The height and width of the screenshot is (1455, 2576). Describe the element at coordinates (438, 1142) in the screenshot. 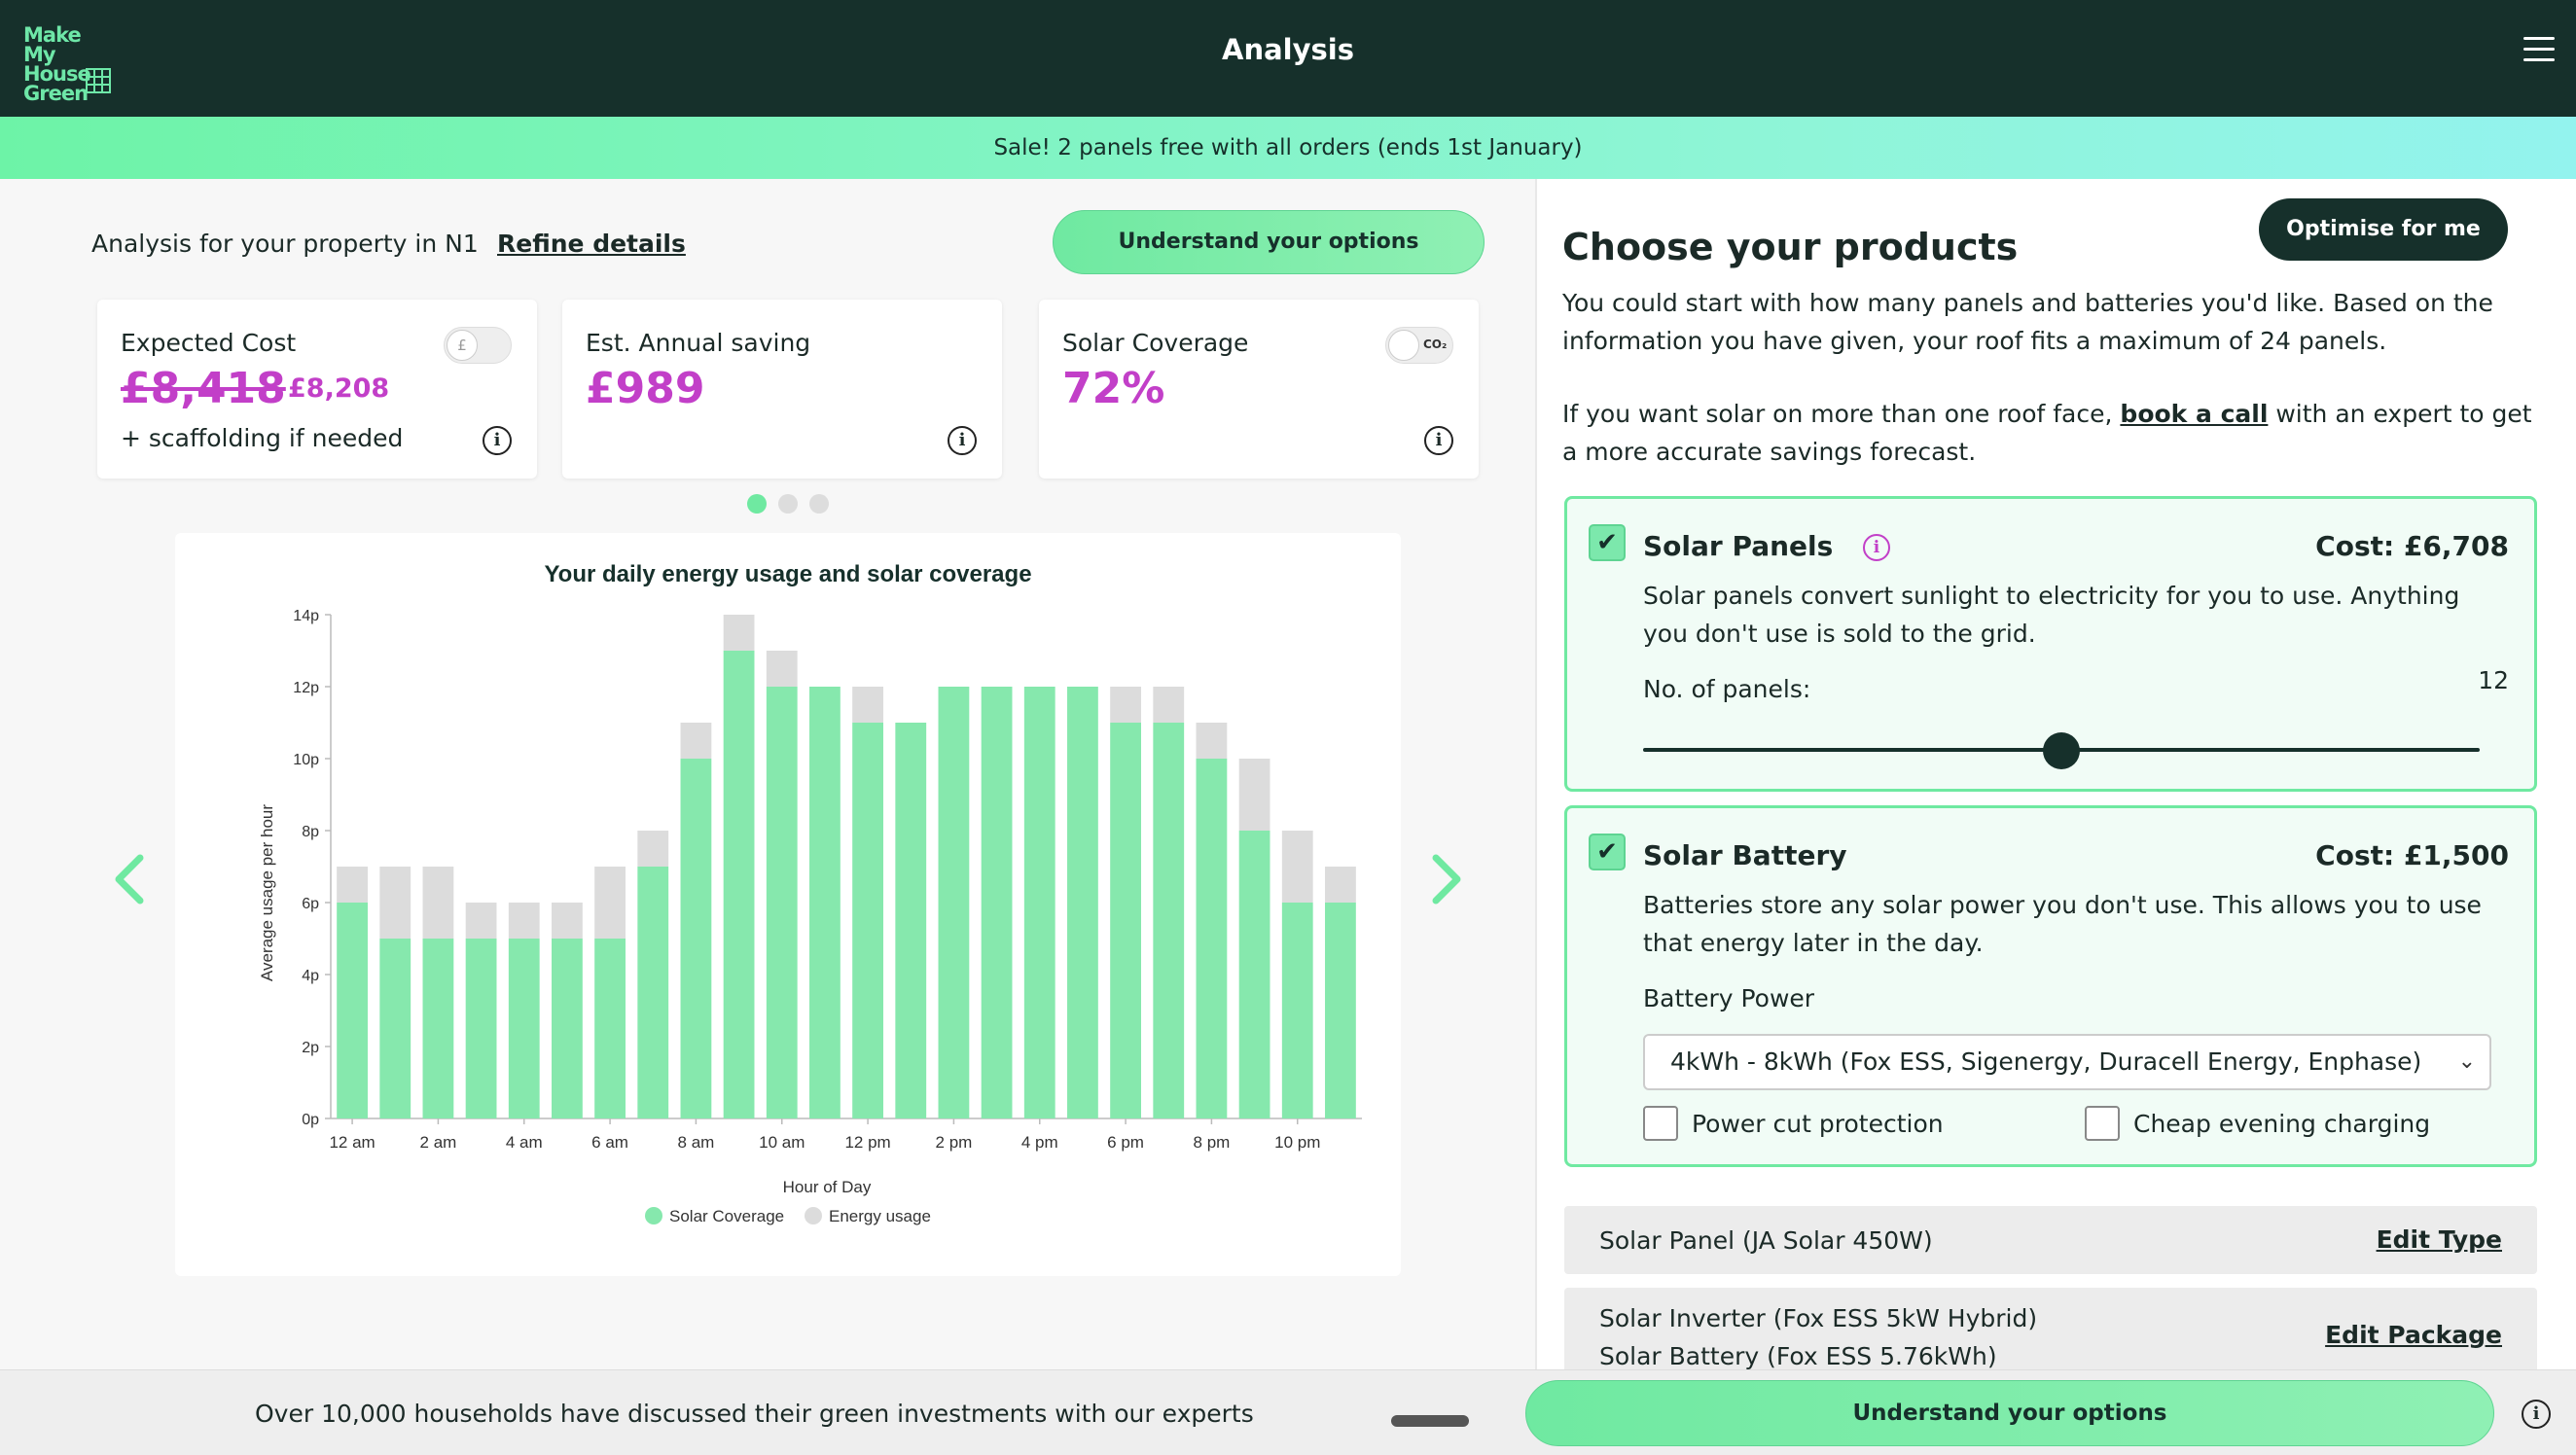

I see `x-tick-label: 2 am` at that location.